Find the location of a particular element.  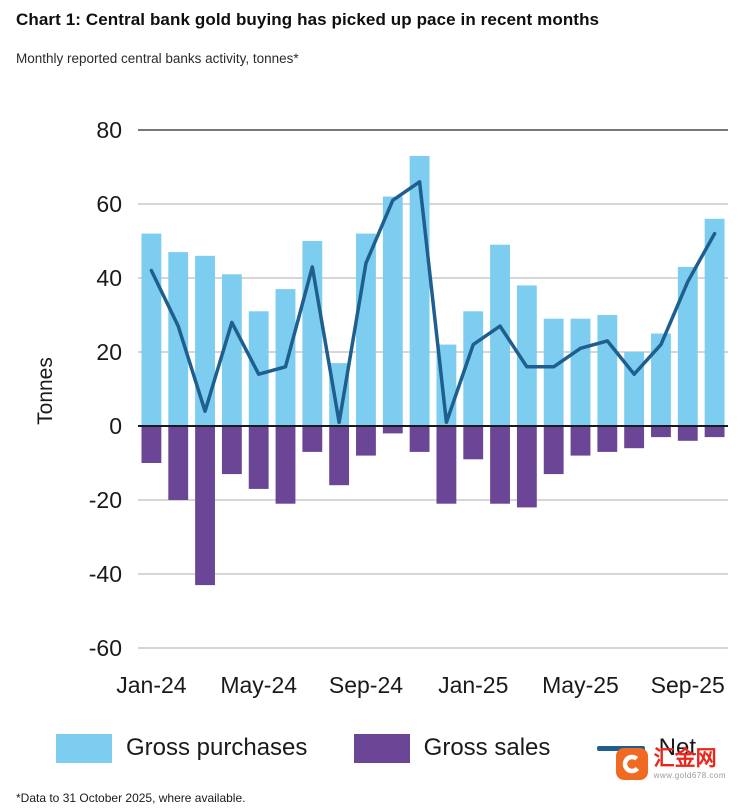

legend-item-gross-sales: Gross sales is located at coordinates (452, 748).